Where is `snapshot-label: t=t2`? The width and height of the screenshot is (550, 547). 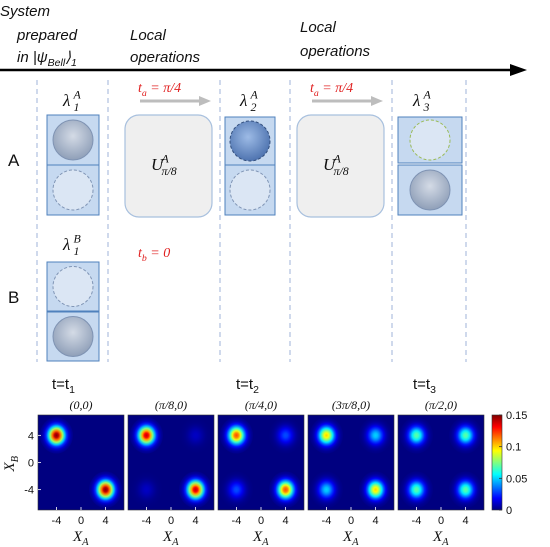 snapshot-label: t=t2 is located at coordinates (247, 386).